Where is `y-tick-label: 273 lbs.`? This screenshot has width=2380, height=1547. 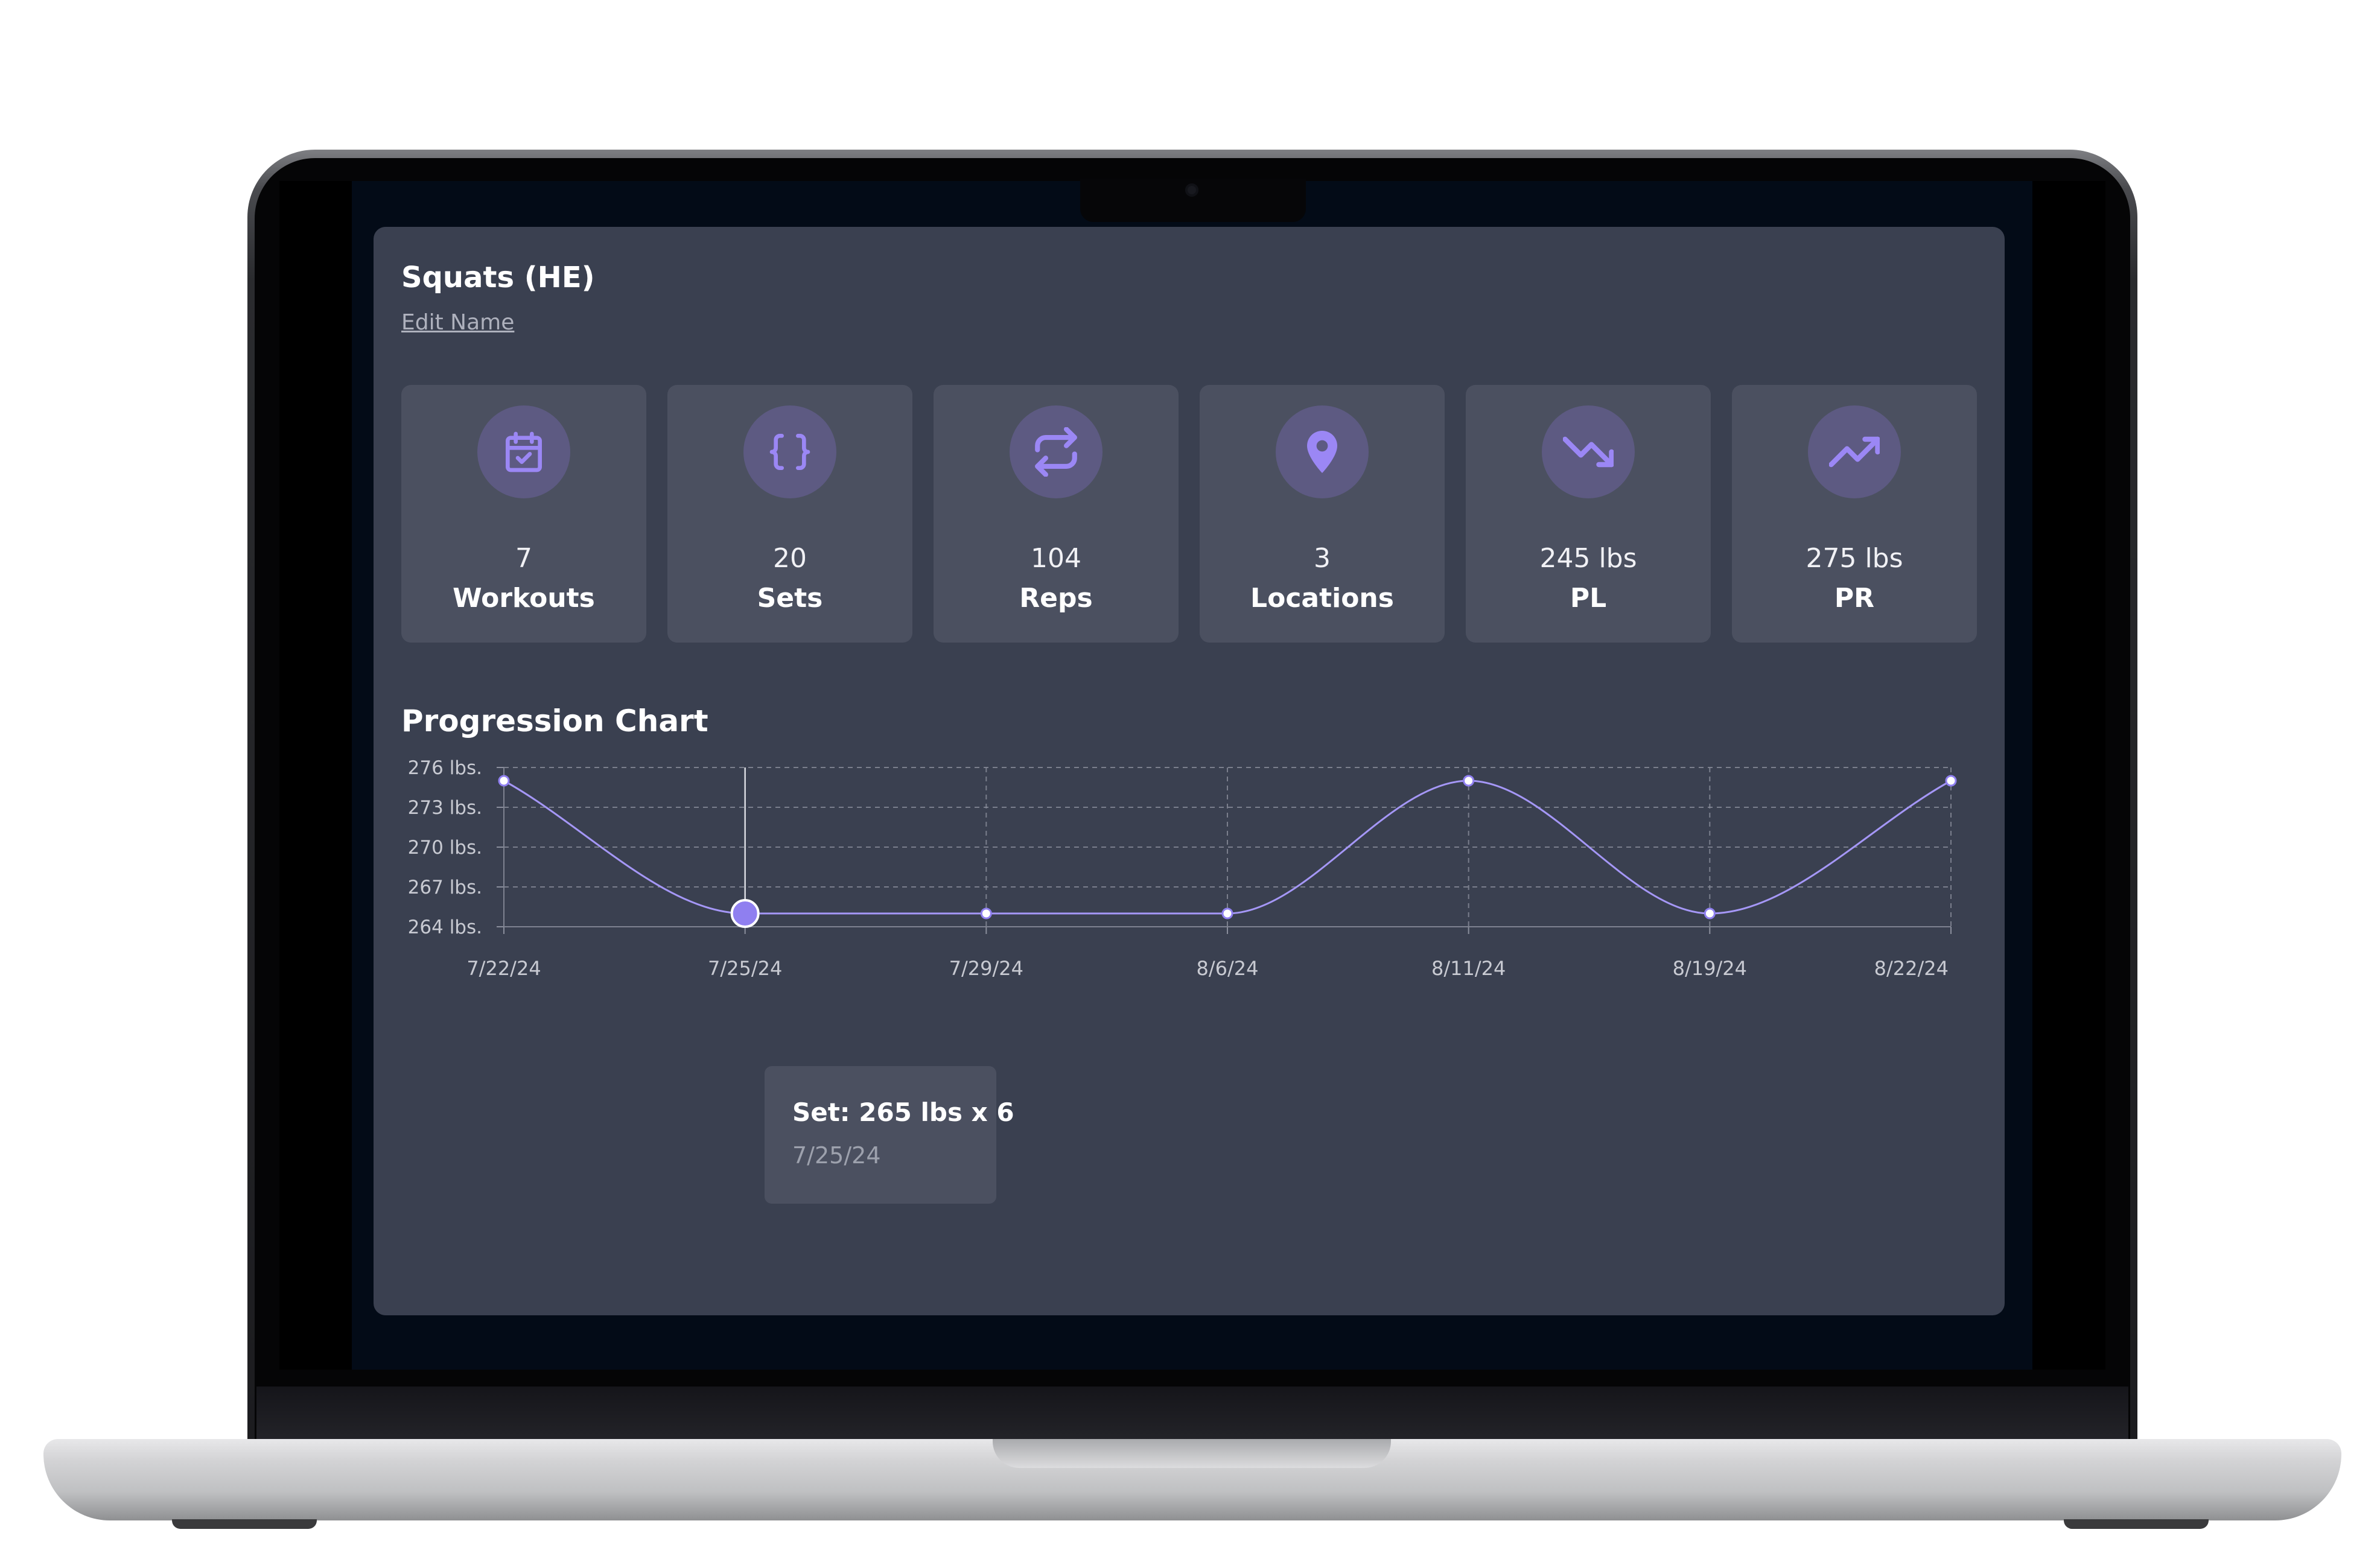
y-tick-label: 273 lbs. is located at coordinates (445, 808).